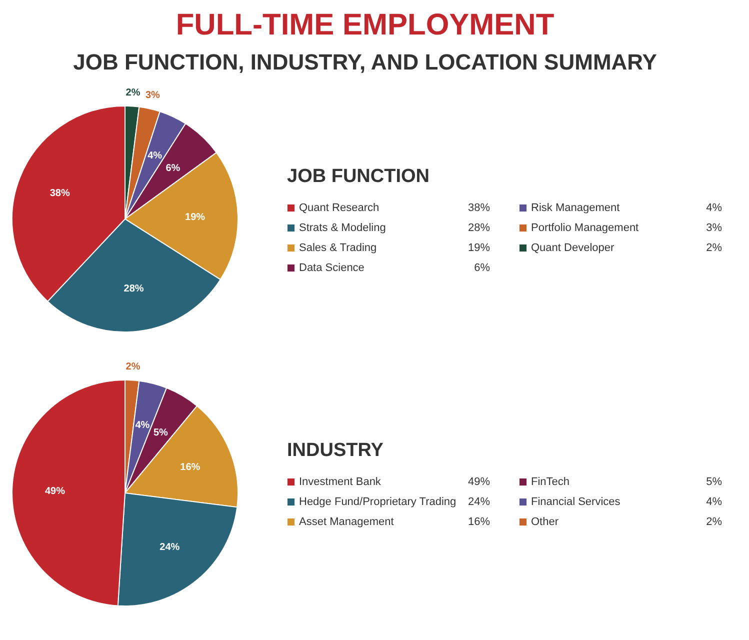  What do you see at coordinates (479, 208) in the screenshot?
I see `text: 38%` at bounding box center [479, 208].